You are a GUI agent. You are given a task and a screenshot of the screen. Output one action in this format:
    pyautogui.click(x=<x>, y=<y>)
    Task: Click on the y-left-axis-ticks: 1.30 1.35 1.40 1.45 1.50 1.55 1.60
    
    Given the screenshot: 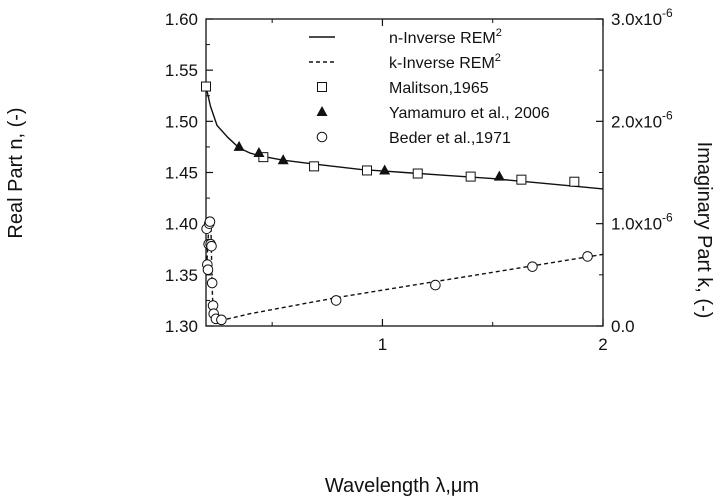 What is the action you would take?
    pyautogui.click(x=189, y=173)
    